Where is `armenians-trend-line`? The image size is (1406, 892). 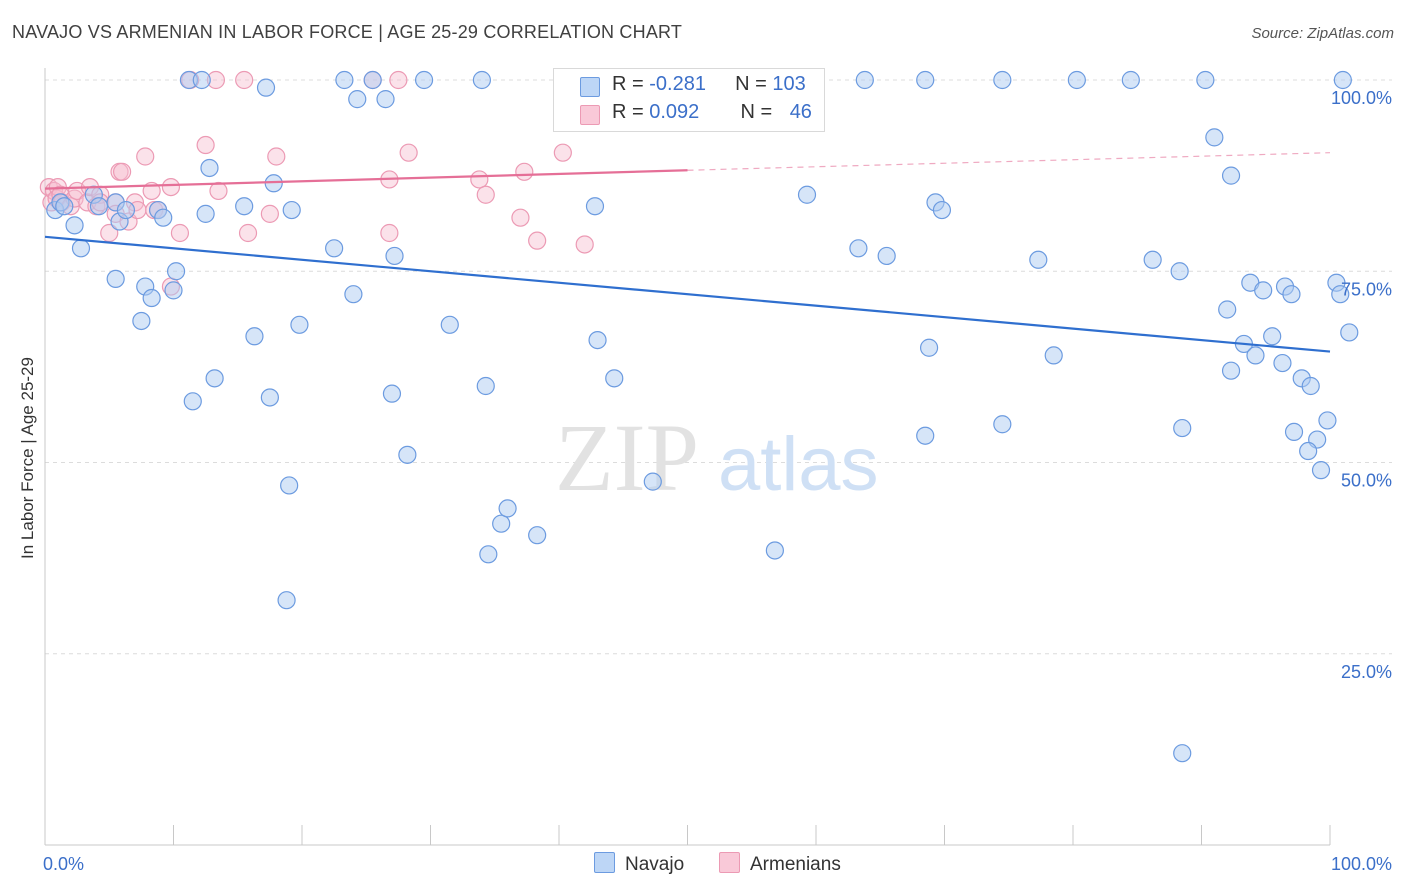 armenians-trend-line is located at coordinates (366, 179).